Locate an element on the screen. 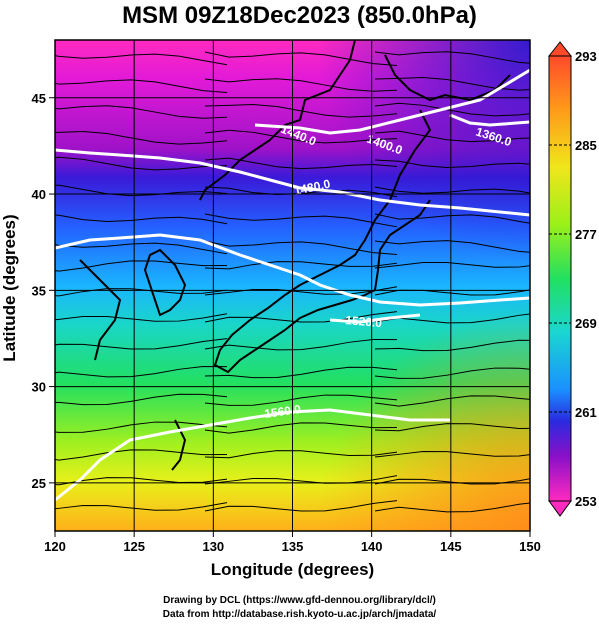 This screenshot has height=625, width=599. x-axis-label: Longitude (degrees) is located at coordinates (292, 569).